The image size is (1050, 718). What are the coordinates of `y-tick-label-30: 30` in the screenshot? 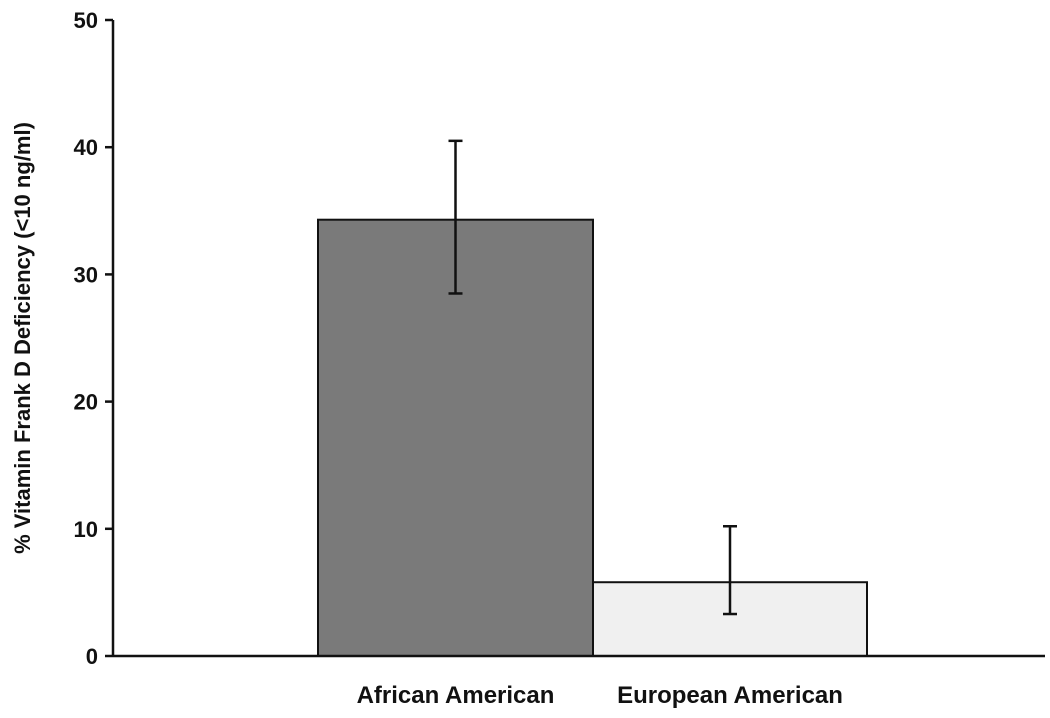 It's located at (86, 274).